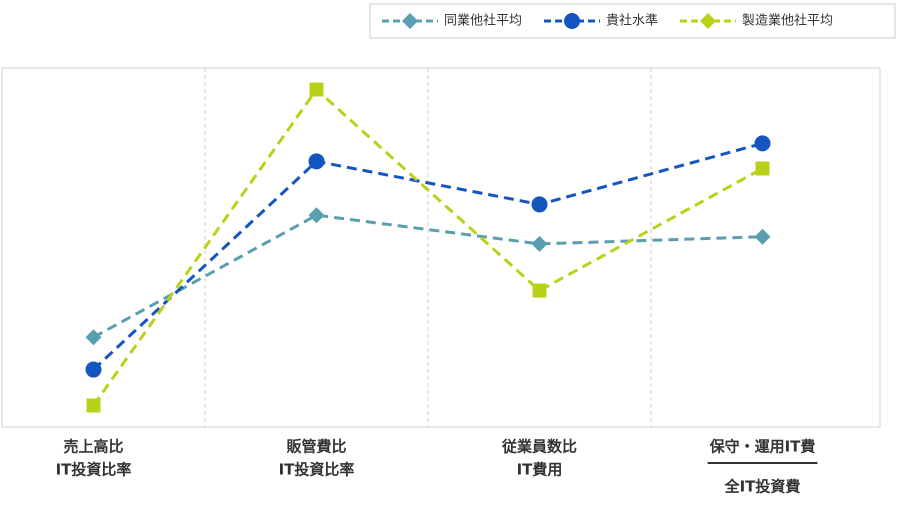 The width and height of the screenshot is (900, 506). What do you see at coordinates (762, 447) in the screenshot?
I see `x-tick-label: 保守・運用IT費` at bounding box center [762, 447].